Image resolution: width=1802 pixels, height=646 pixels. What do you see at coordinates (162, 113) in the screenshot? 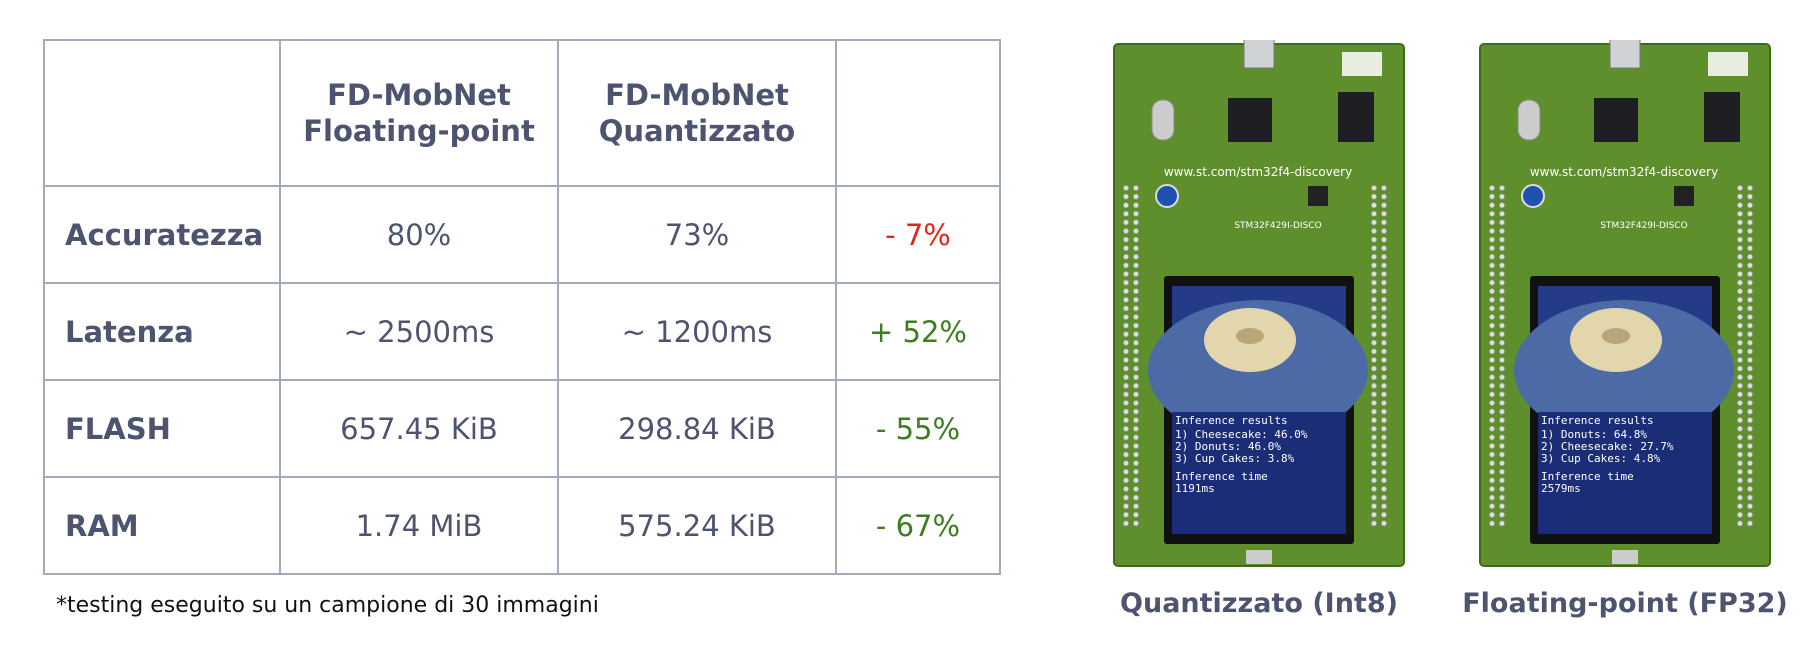
I see `header-cell` at bounding box center [162, 113].